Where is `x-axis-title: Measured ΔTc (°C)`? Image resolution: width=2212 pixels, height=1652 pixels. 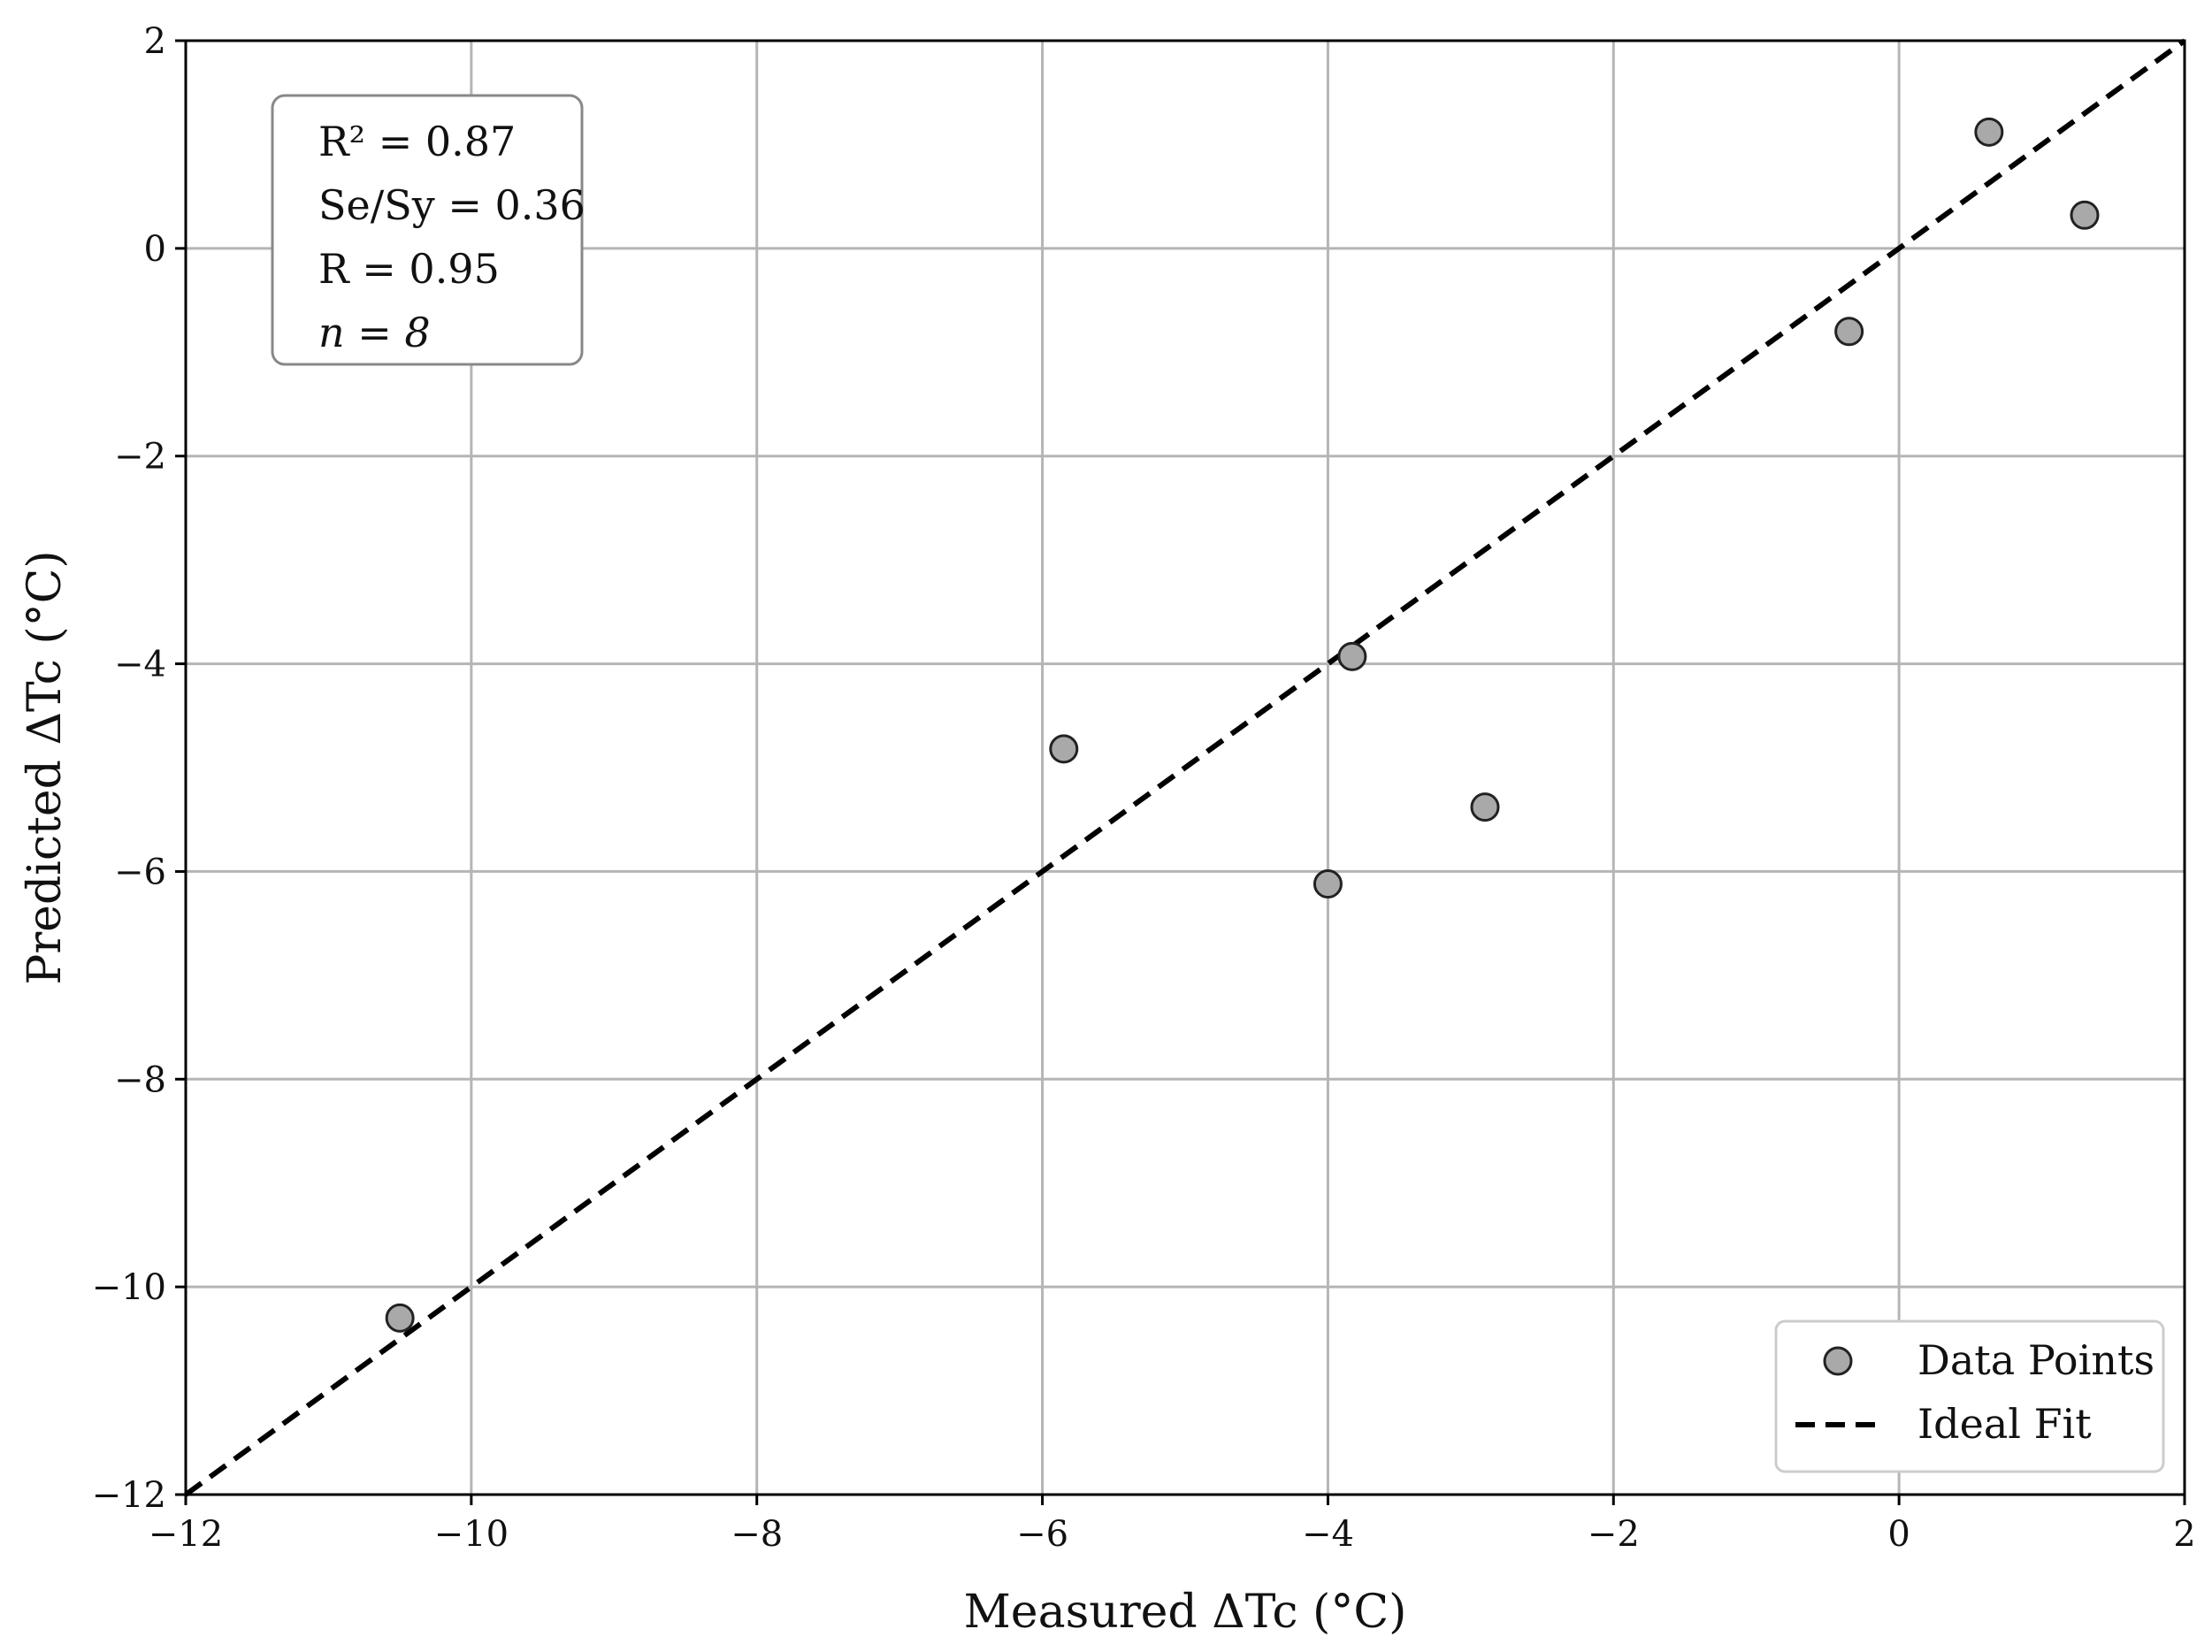
x-axis-title: Measured ΔTc (°C) is located at coordinates (1185, 1612).